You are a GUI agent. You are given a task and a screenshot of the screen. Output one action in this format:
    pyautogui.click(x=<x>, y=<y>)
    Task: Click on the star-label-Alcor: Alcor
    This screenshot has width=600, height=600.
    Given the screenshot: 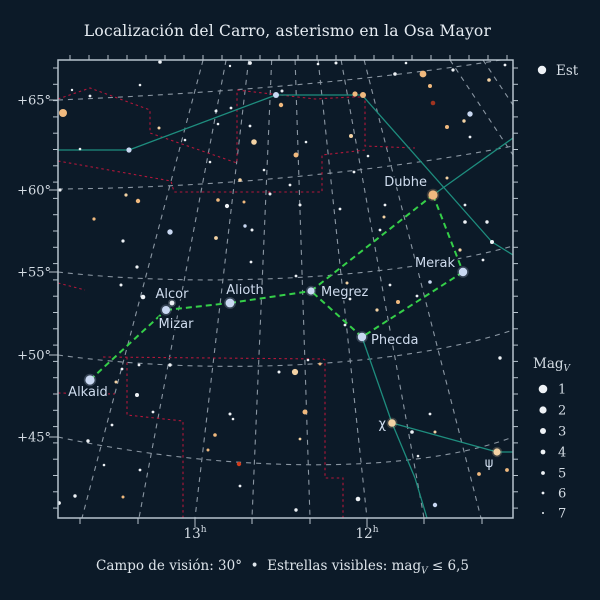 What is the action you would take?
    pyautogui.click(x=173, y=294)
    